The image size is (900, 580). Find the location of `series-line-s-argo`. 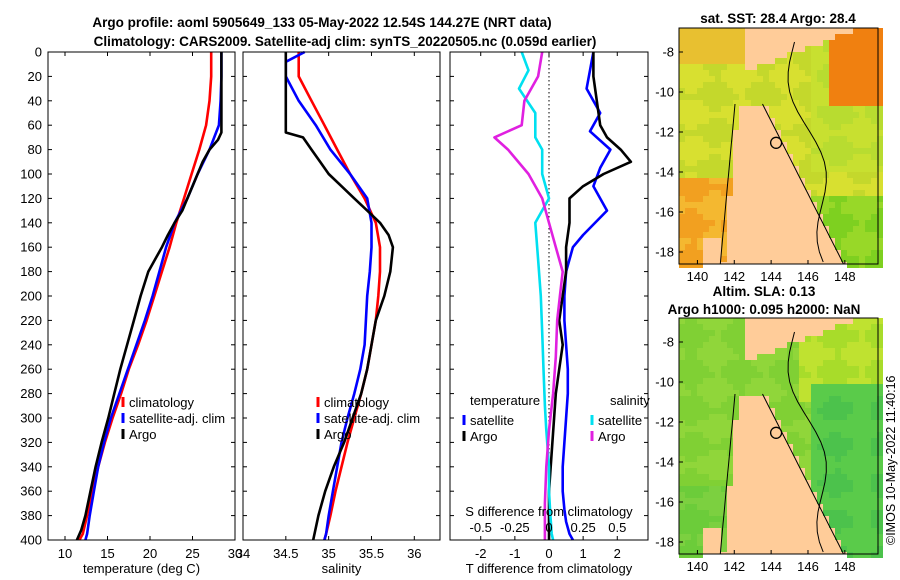

series-line-s-argo is located at coordinates (529, 295).